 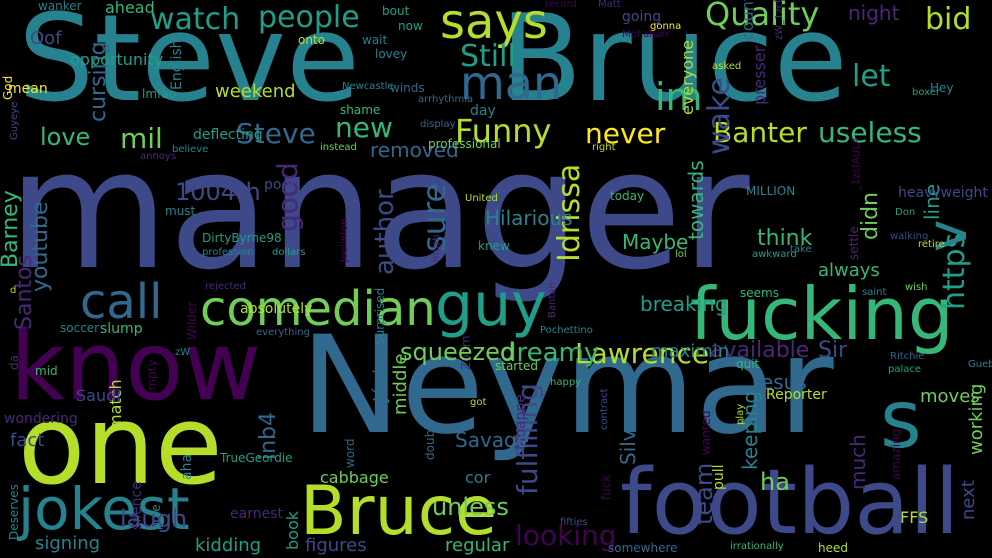 What do you see at coordinates (190, 149) in the screenshot?
I see `word-opportunity: believe` at bounding box center [190, 149].